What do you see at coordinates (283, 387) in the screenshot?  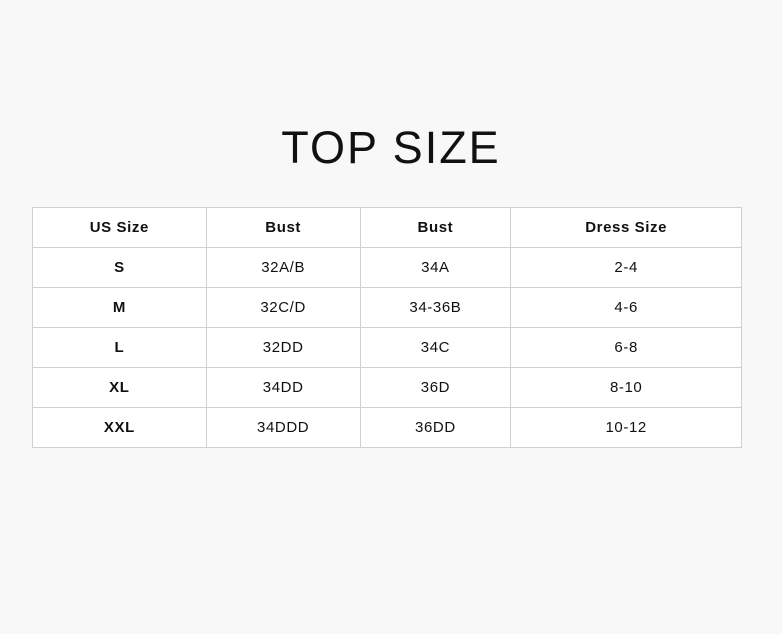 I see `bust-cell: 34DD` at bounding box center [283, 387].